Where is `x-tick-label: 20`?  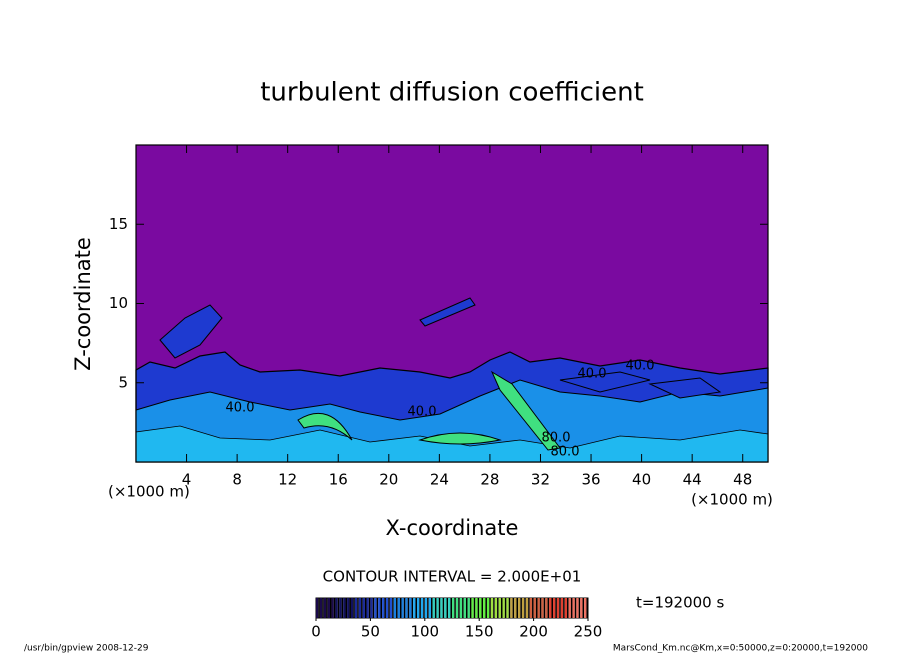
x-tick-label: 20 is located at coordinates (388, 480).